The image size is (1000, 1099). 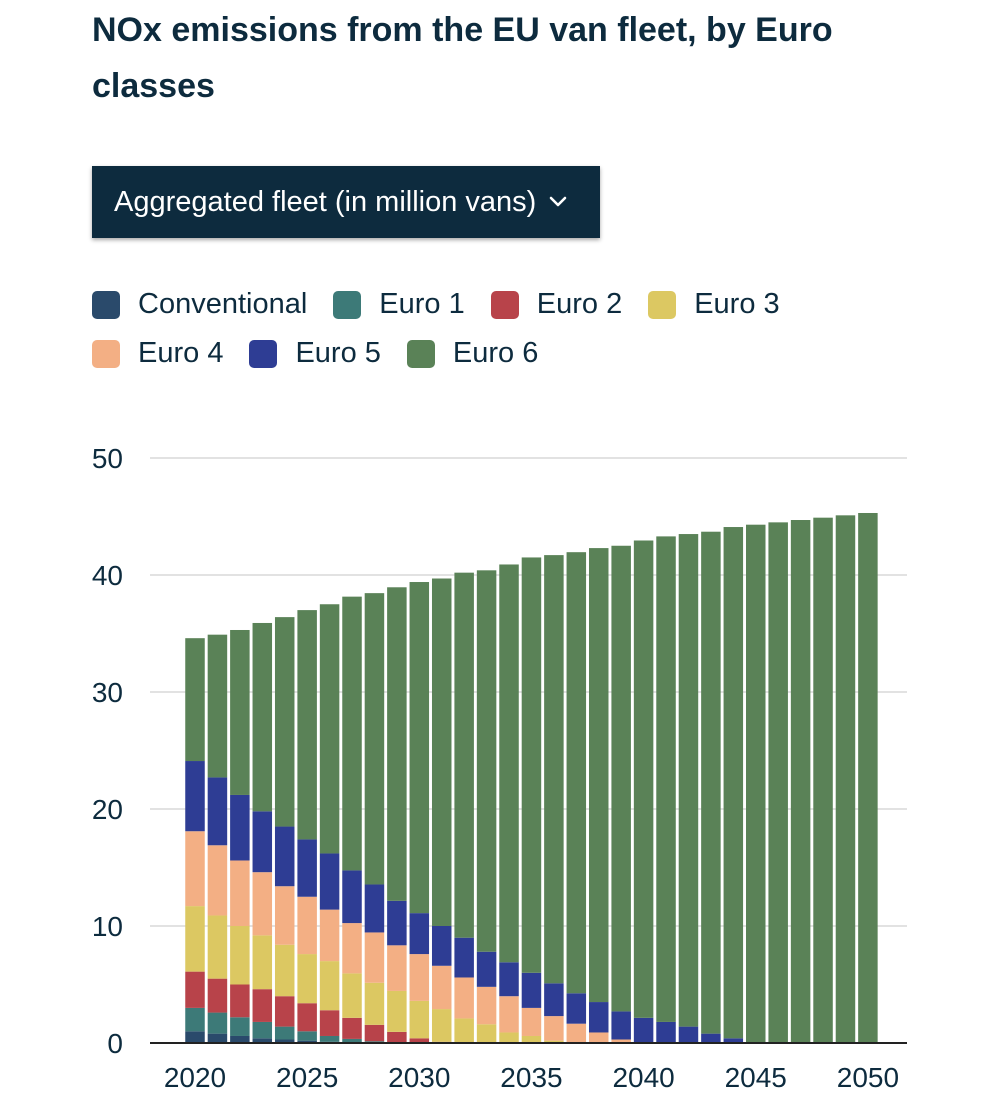 What do you see at coordinates (107, 692) in the screenshot?
I see `y-tick-label: 30` at bounding box center [107, 692].